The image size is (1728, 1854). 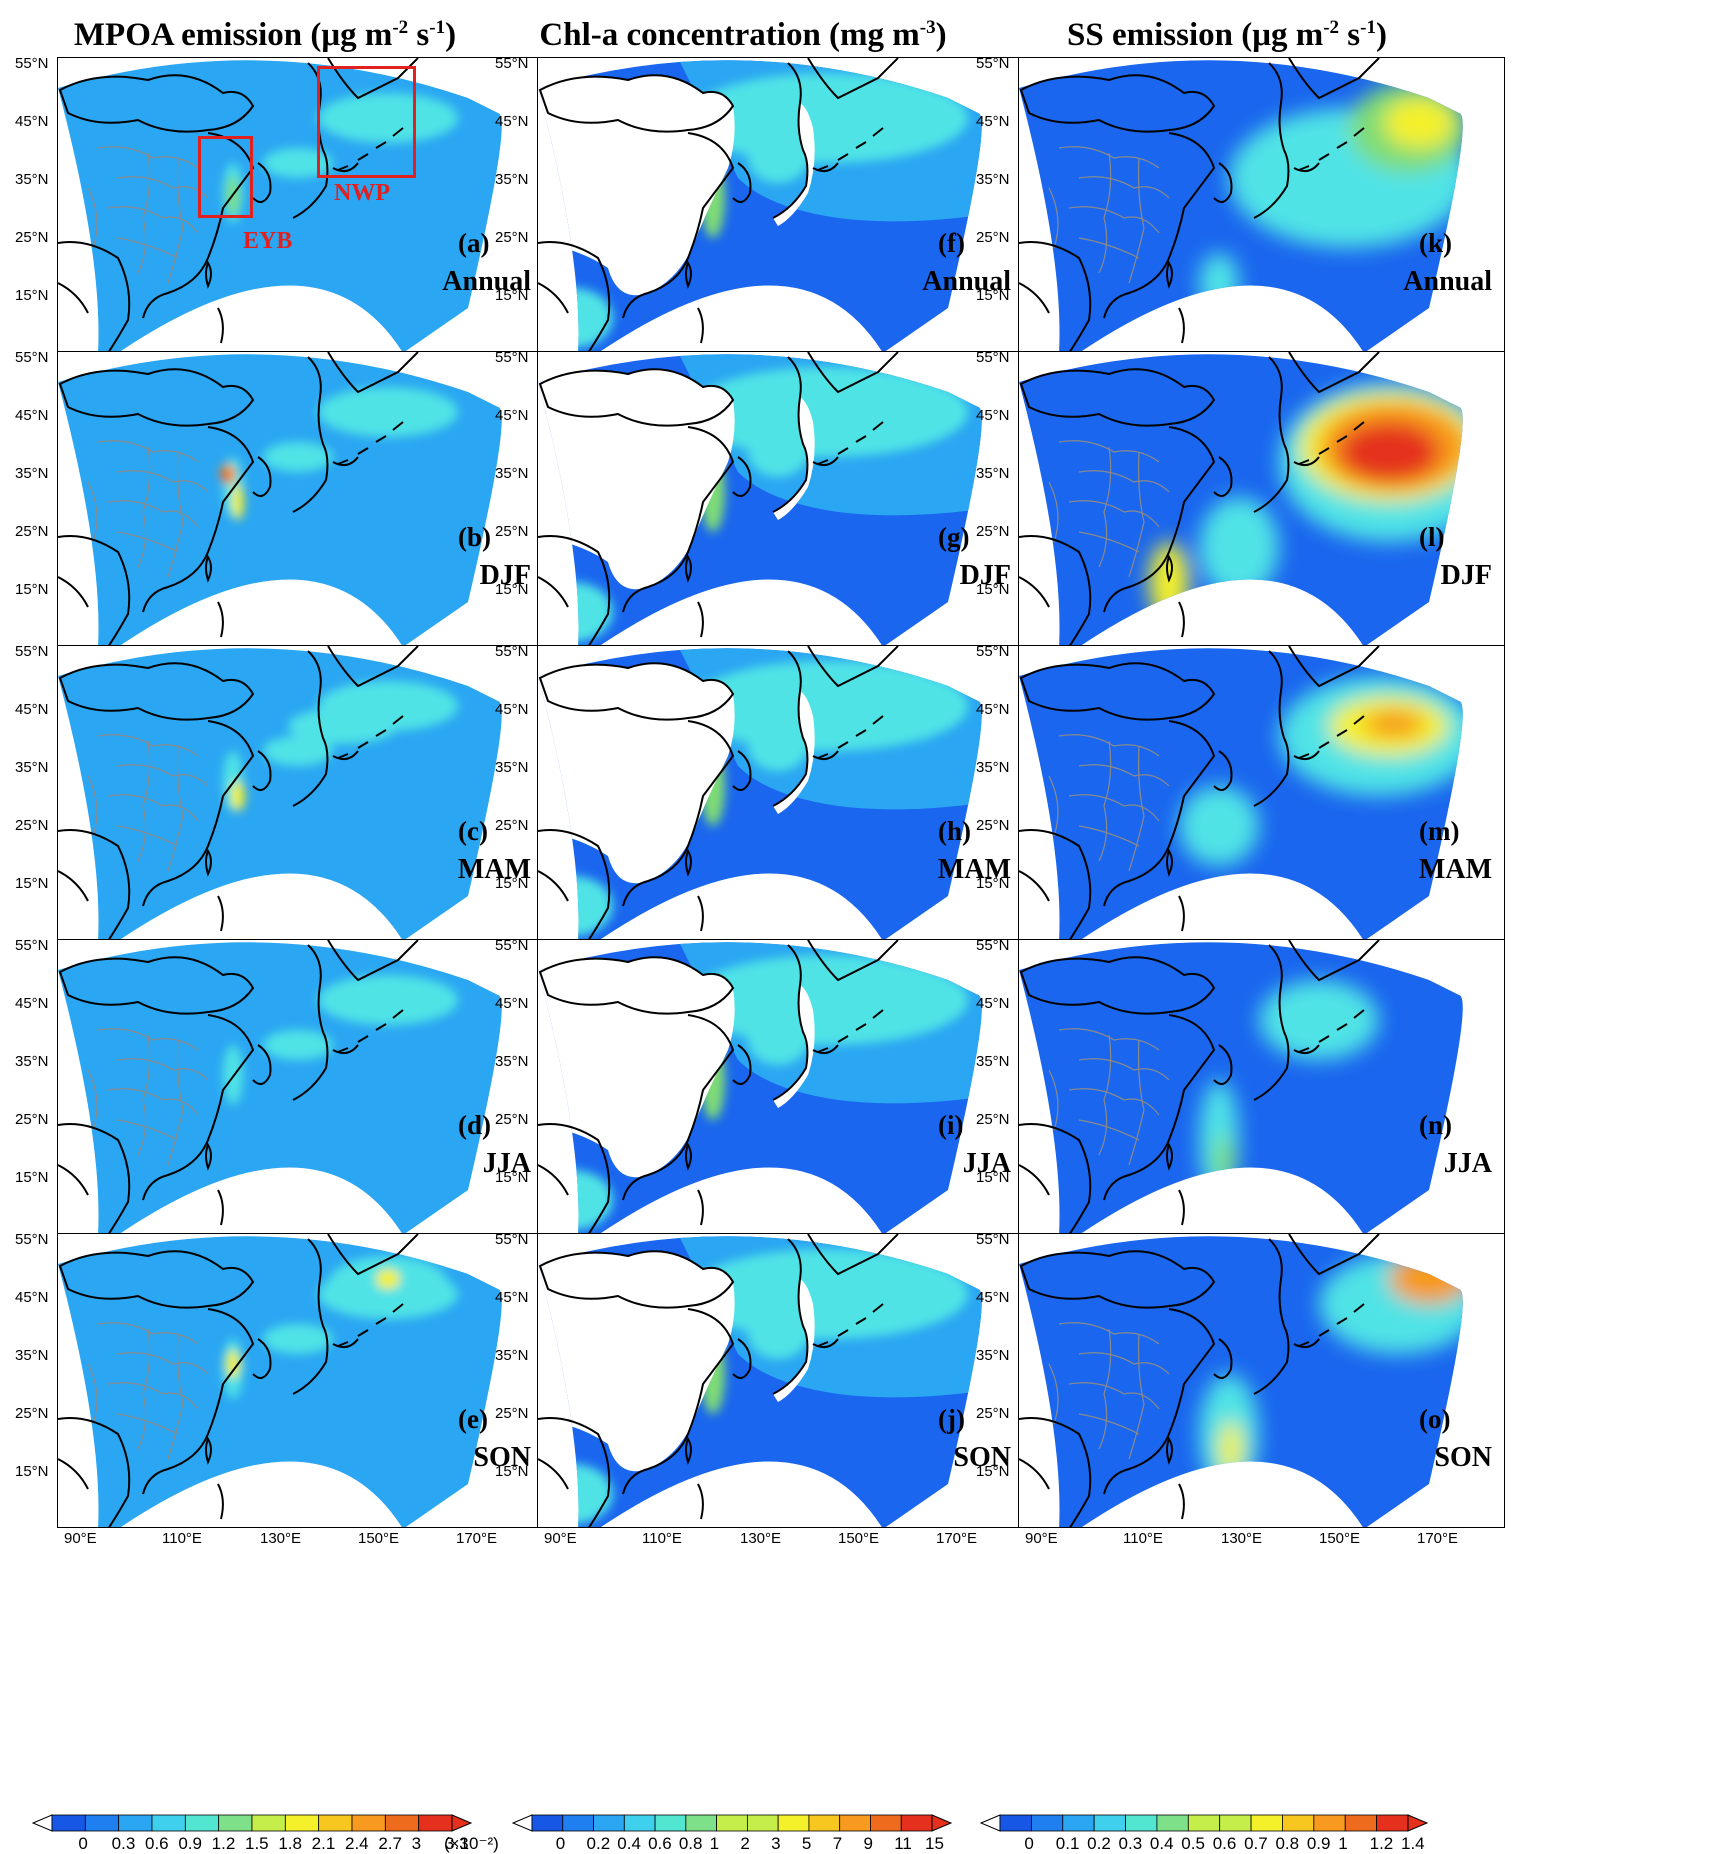 What do you see at coordinates (951, 1125) in the screenshot?
I see `panel-label: (i)` at bounding box center [951, 1125].